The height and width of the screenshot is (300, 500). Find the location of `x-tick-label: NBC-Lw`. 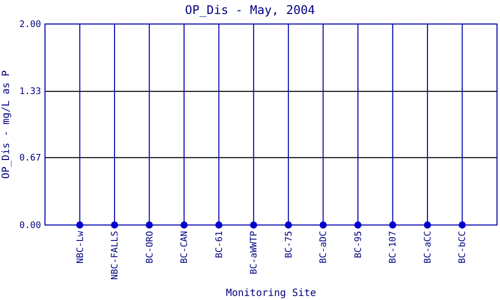

x-tick-label: NBC-Lw is located at coordinates (81, 247).